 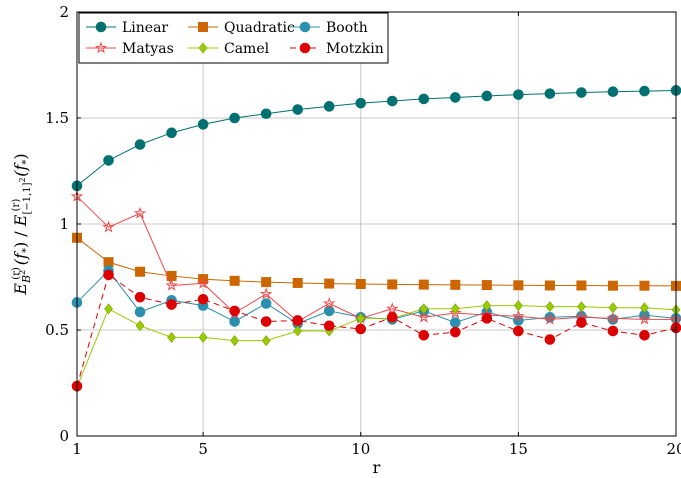 What do you see at coordinates (27, 198) in the screenshot?
I see `ylabel-den-sub: [−1,1]` at bounding box center [27, 198].